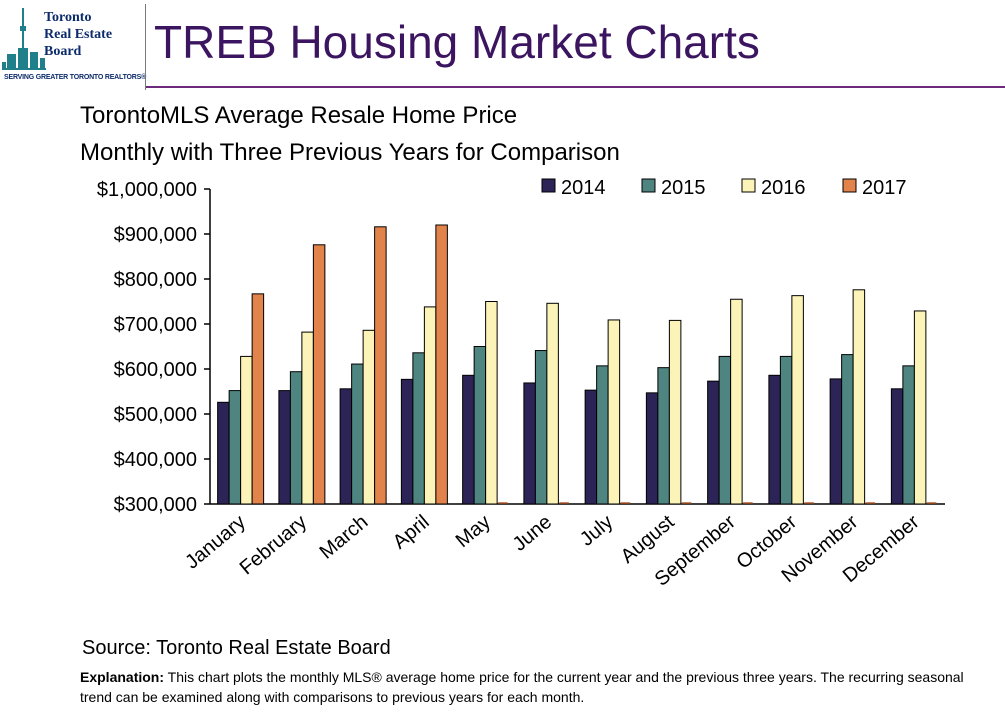 The width and height of the screenshot is (1005, 717). Describe the element at coordinates (299, 115) in the screenshot. I see `chart-title: TorontoMLS Average Resale Home Price` at that location.